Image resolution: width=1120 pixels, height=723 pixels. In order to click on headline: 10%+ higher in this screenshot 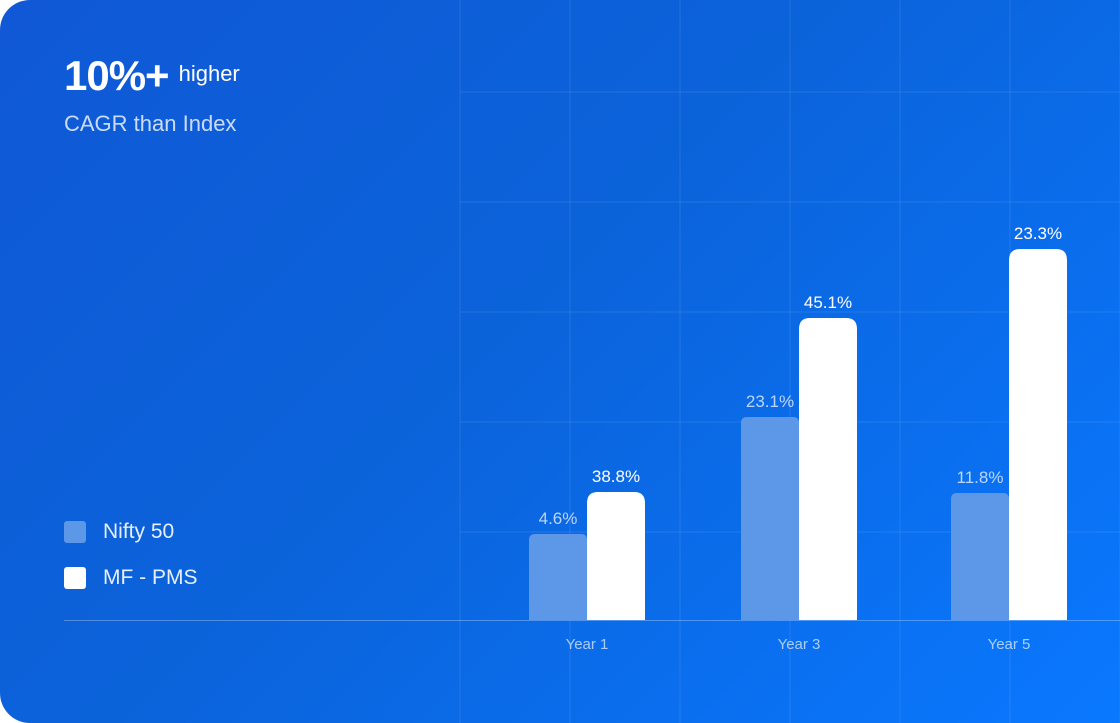, I will do `click(152, 76)`.